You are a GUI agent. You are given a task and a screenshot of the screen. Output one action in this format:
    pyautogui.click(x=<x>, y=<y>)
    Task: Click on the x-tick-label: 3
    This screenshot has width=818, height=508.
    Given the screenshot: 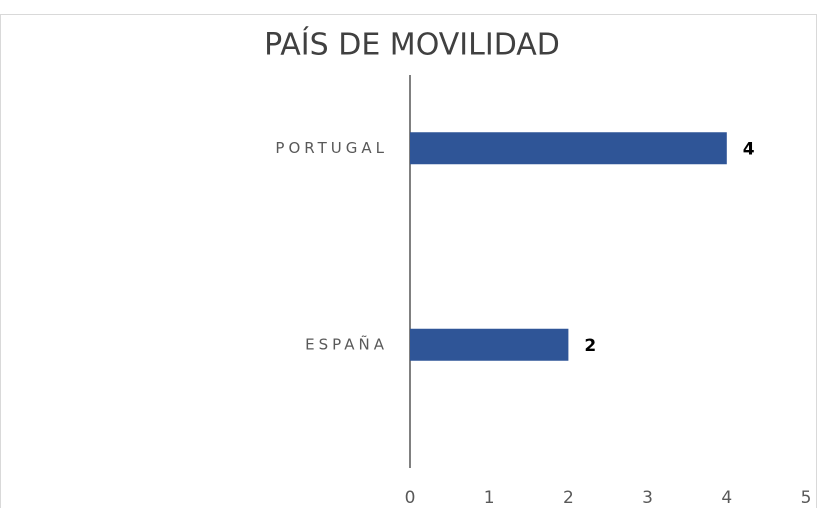 What is the action you would take?
    pyautogui.click(x=647, y=498)
    